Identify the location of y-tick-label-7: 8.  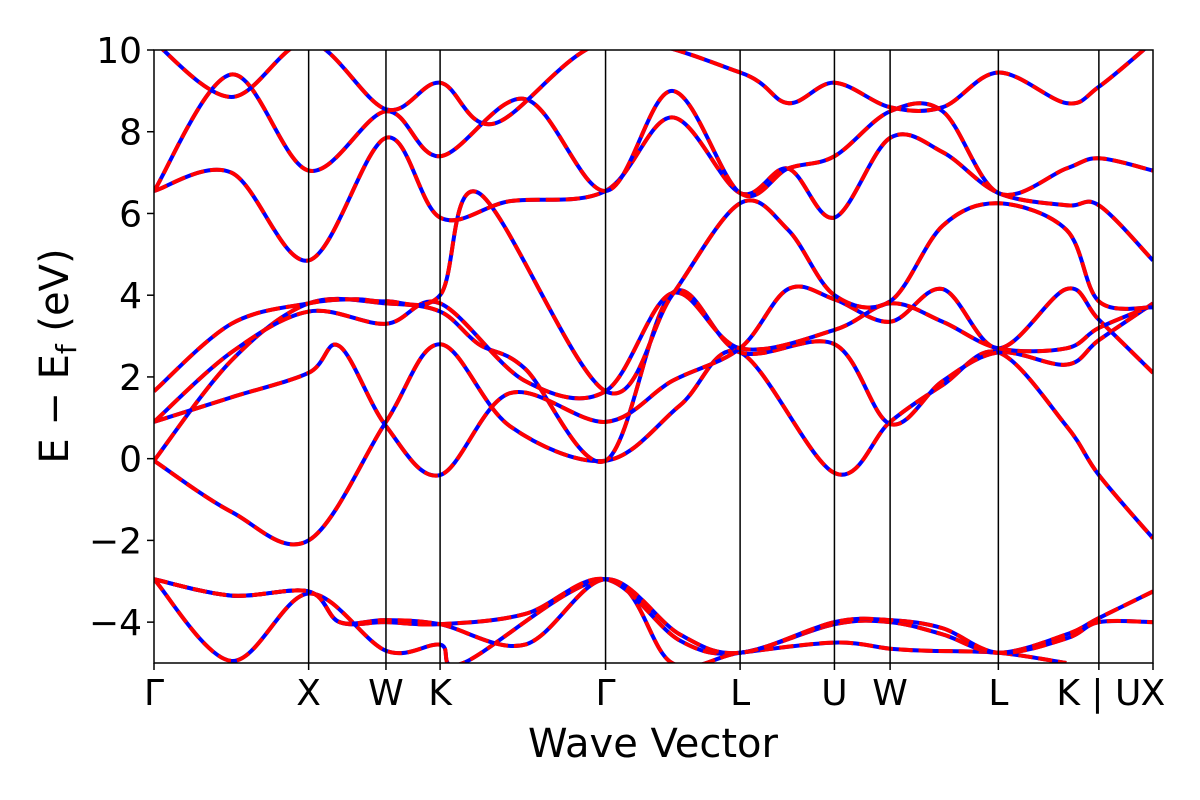
(130, 133).